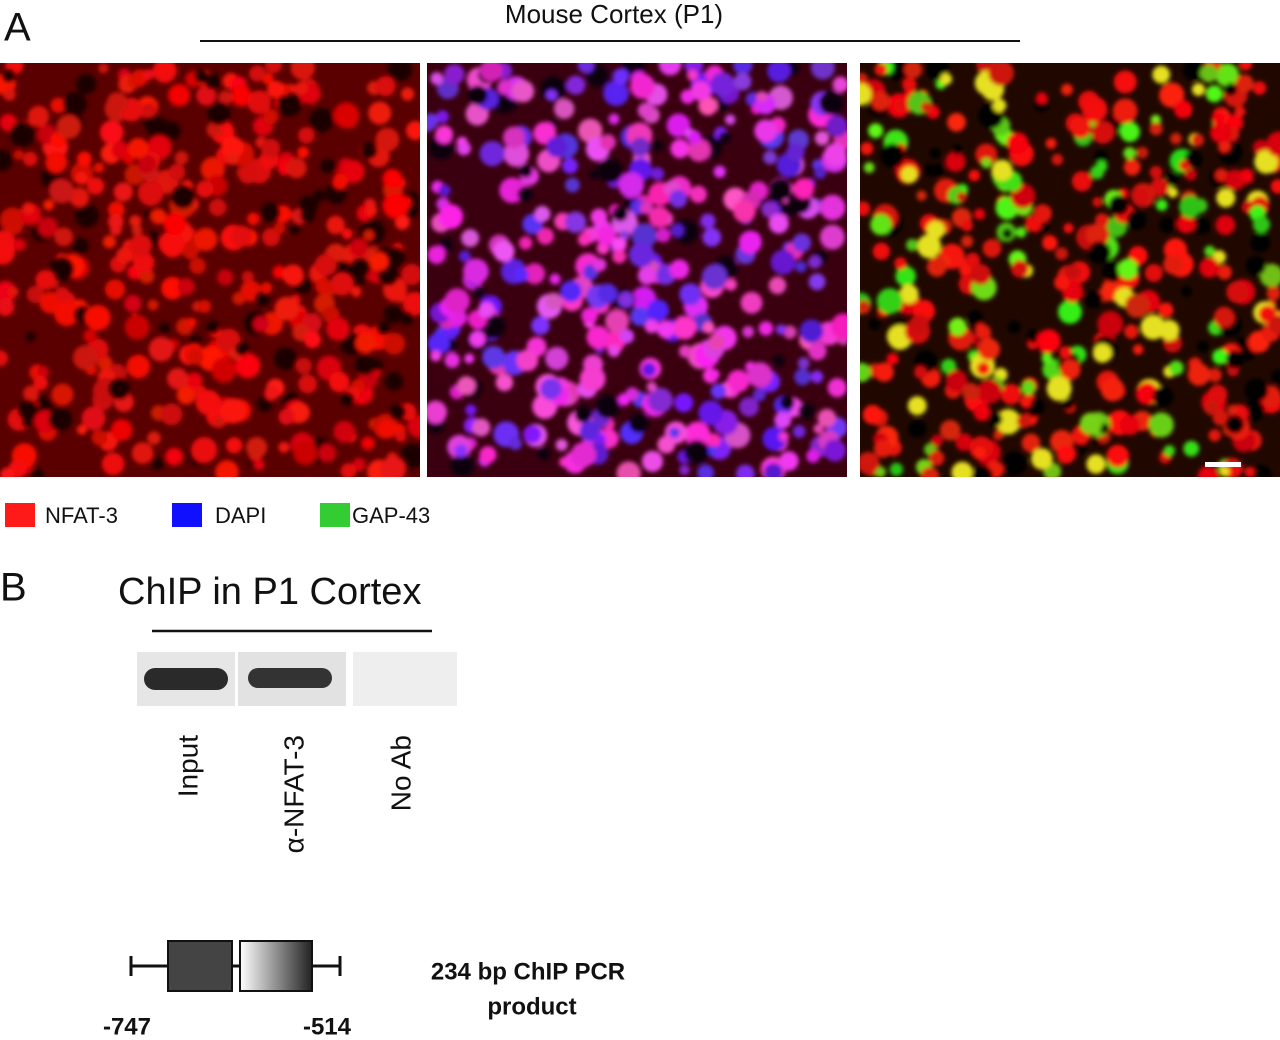 This screenshot has width=1280, height=1040. What do you see at coordinates (290, 678) in the screenshot?
I see `gel-band` at bounding box center [290, 678].